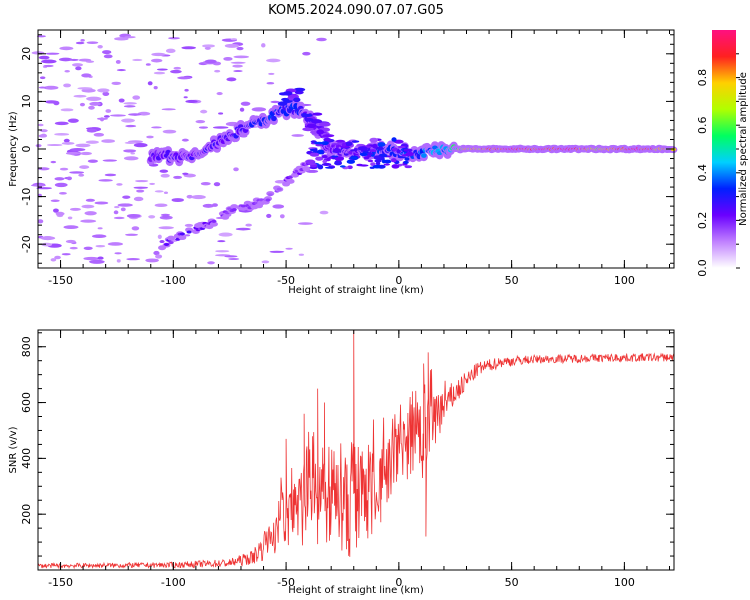  What do you see at coordinates (173, 582) in the screenshot?
I see `x-tick-label: -100` at bounding box center [173, 582].